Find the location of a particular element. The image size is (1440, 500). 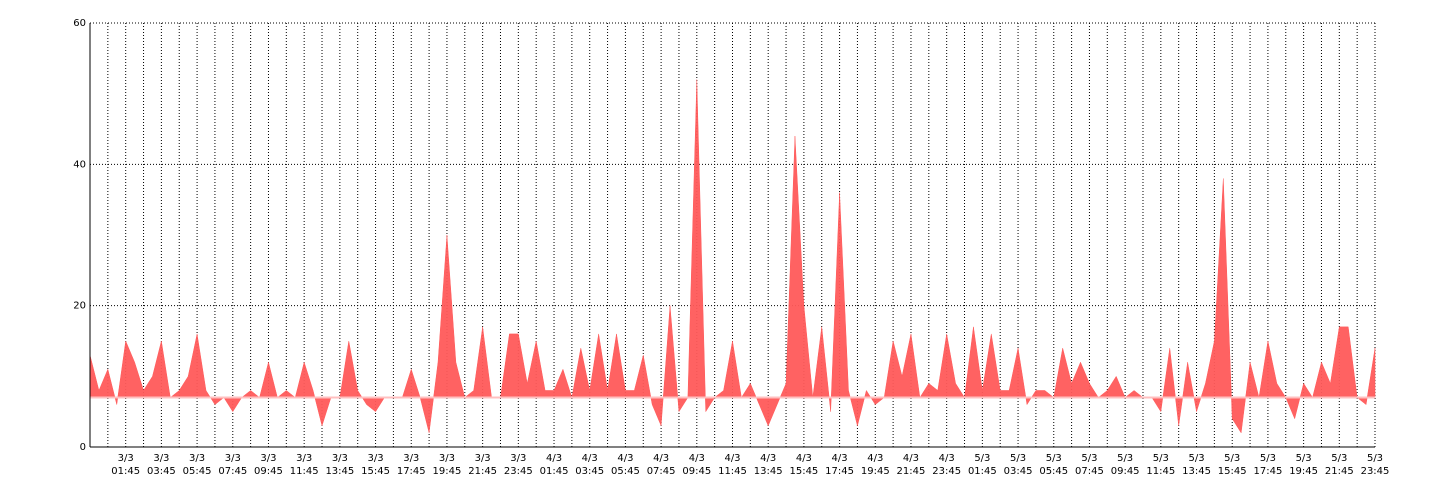

y-tick-label: 60 is located at coordinates (79, 23).